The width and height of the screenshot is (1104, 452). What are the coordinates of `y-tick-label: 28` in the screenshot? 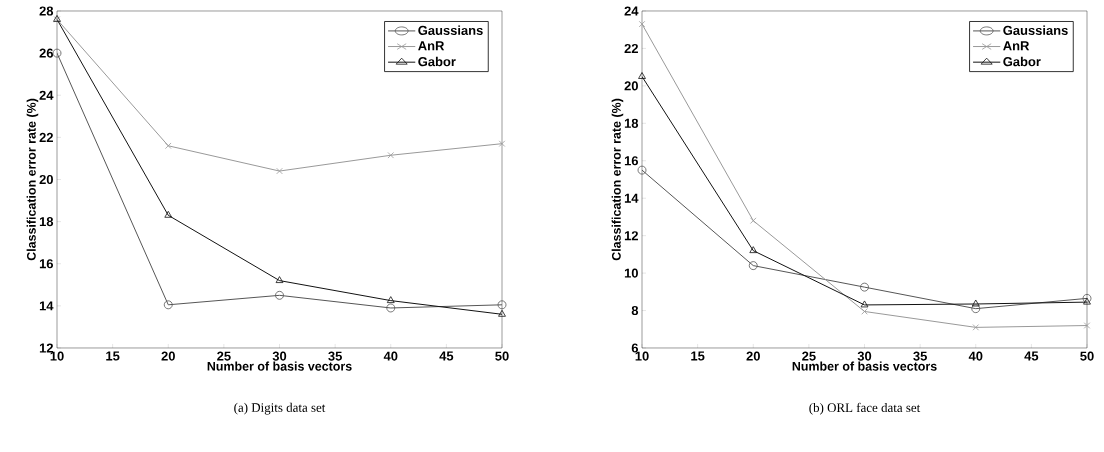 It's located at (46, 11).